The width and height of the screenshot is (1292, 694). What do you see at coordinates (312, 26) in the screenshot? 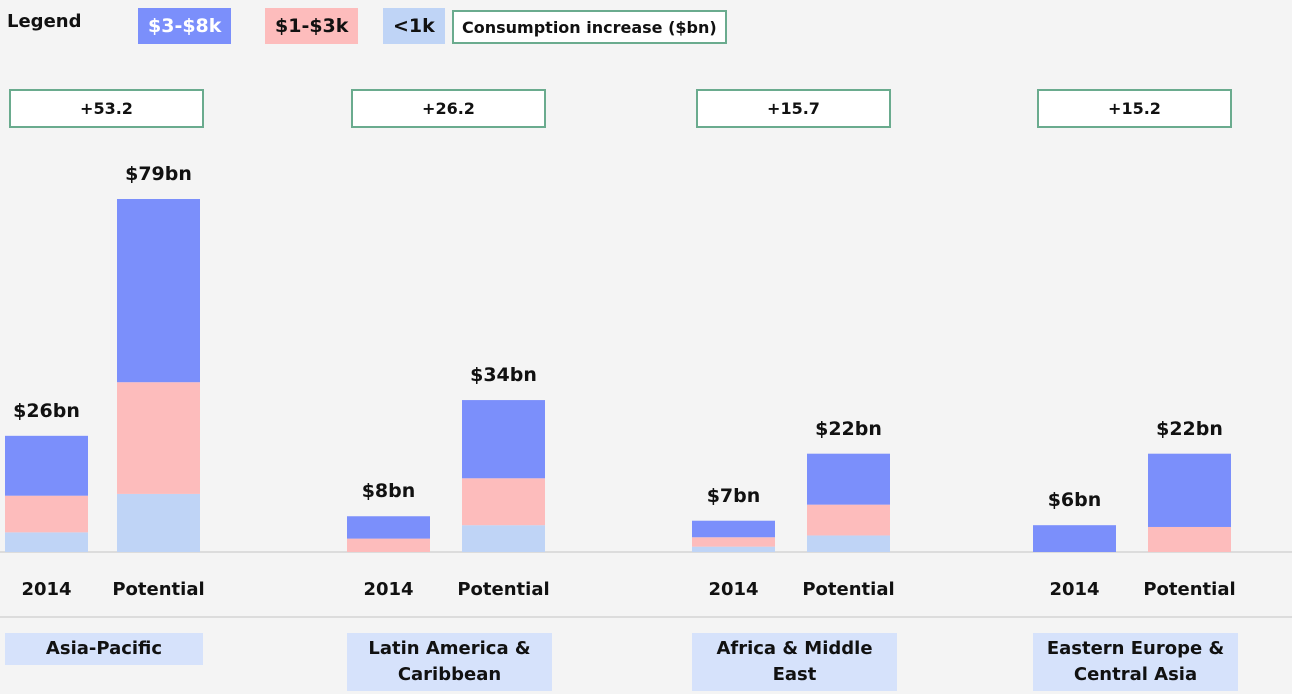
I see `legend-item: $1-$3k` at bounding box center [312, 26].